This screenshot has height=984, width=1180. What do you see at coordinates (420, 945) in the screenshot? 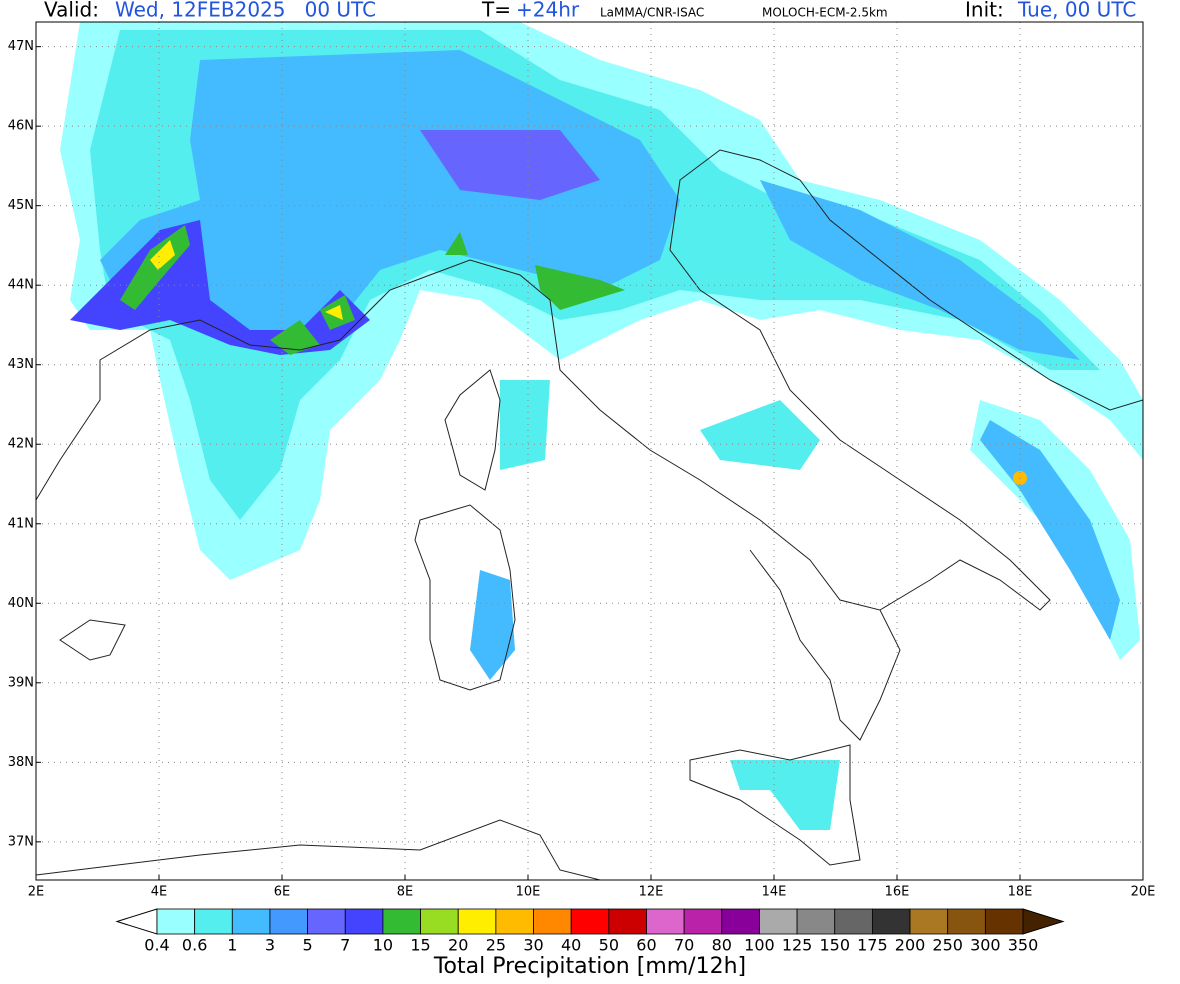
I see `colorbar-label: 15` at bounding box center [420, 945].